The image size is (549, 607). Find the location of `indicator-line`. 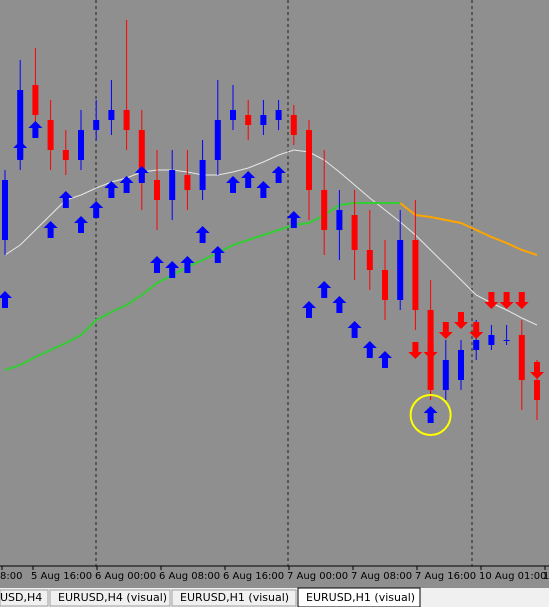

indicator-line is located at coordinates (468, 229).